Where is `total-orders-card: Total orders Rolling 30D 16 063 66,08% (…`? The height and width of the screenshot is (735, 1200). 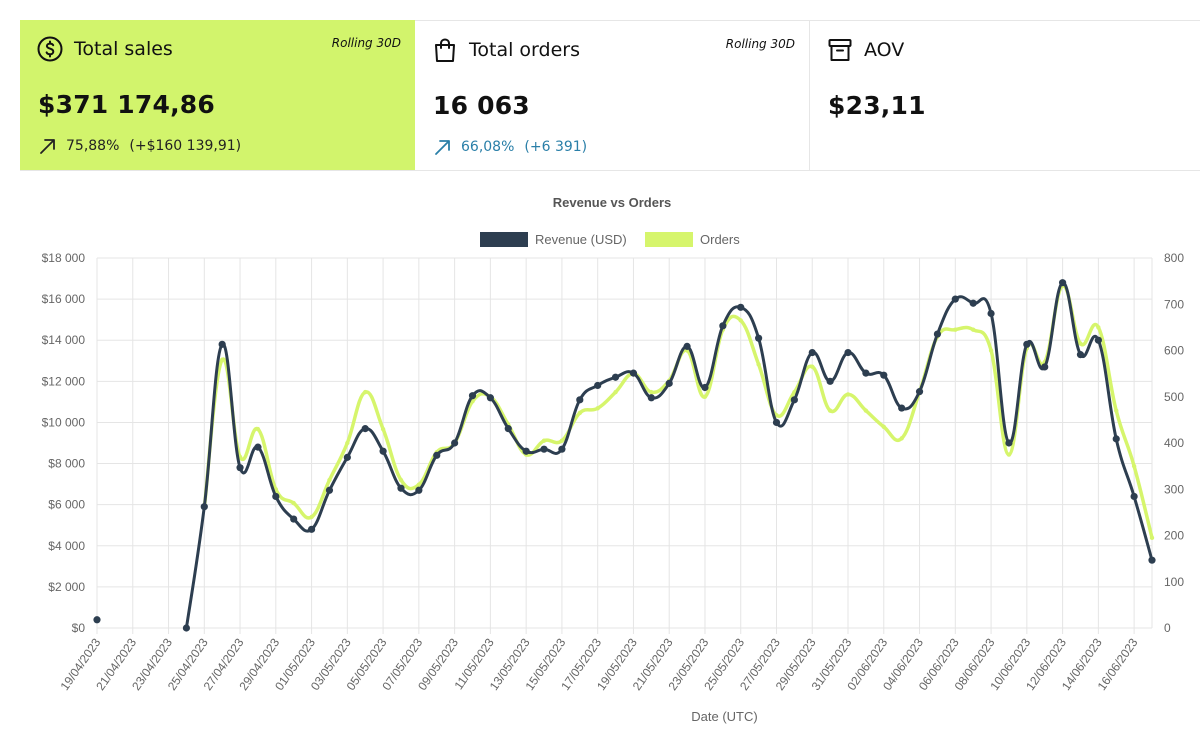 total-orders-card: Total orders Rolling 30D 16 063 66,08% (… is located at coordinates (612, 95).